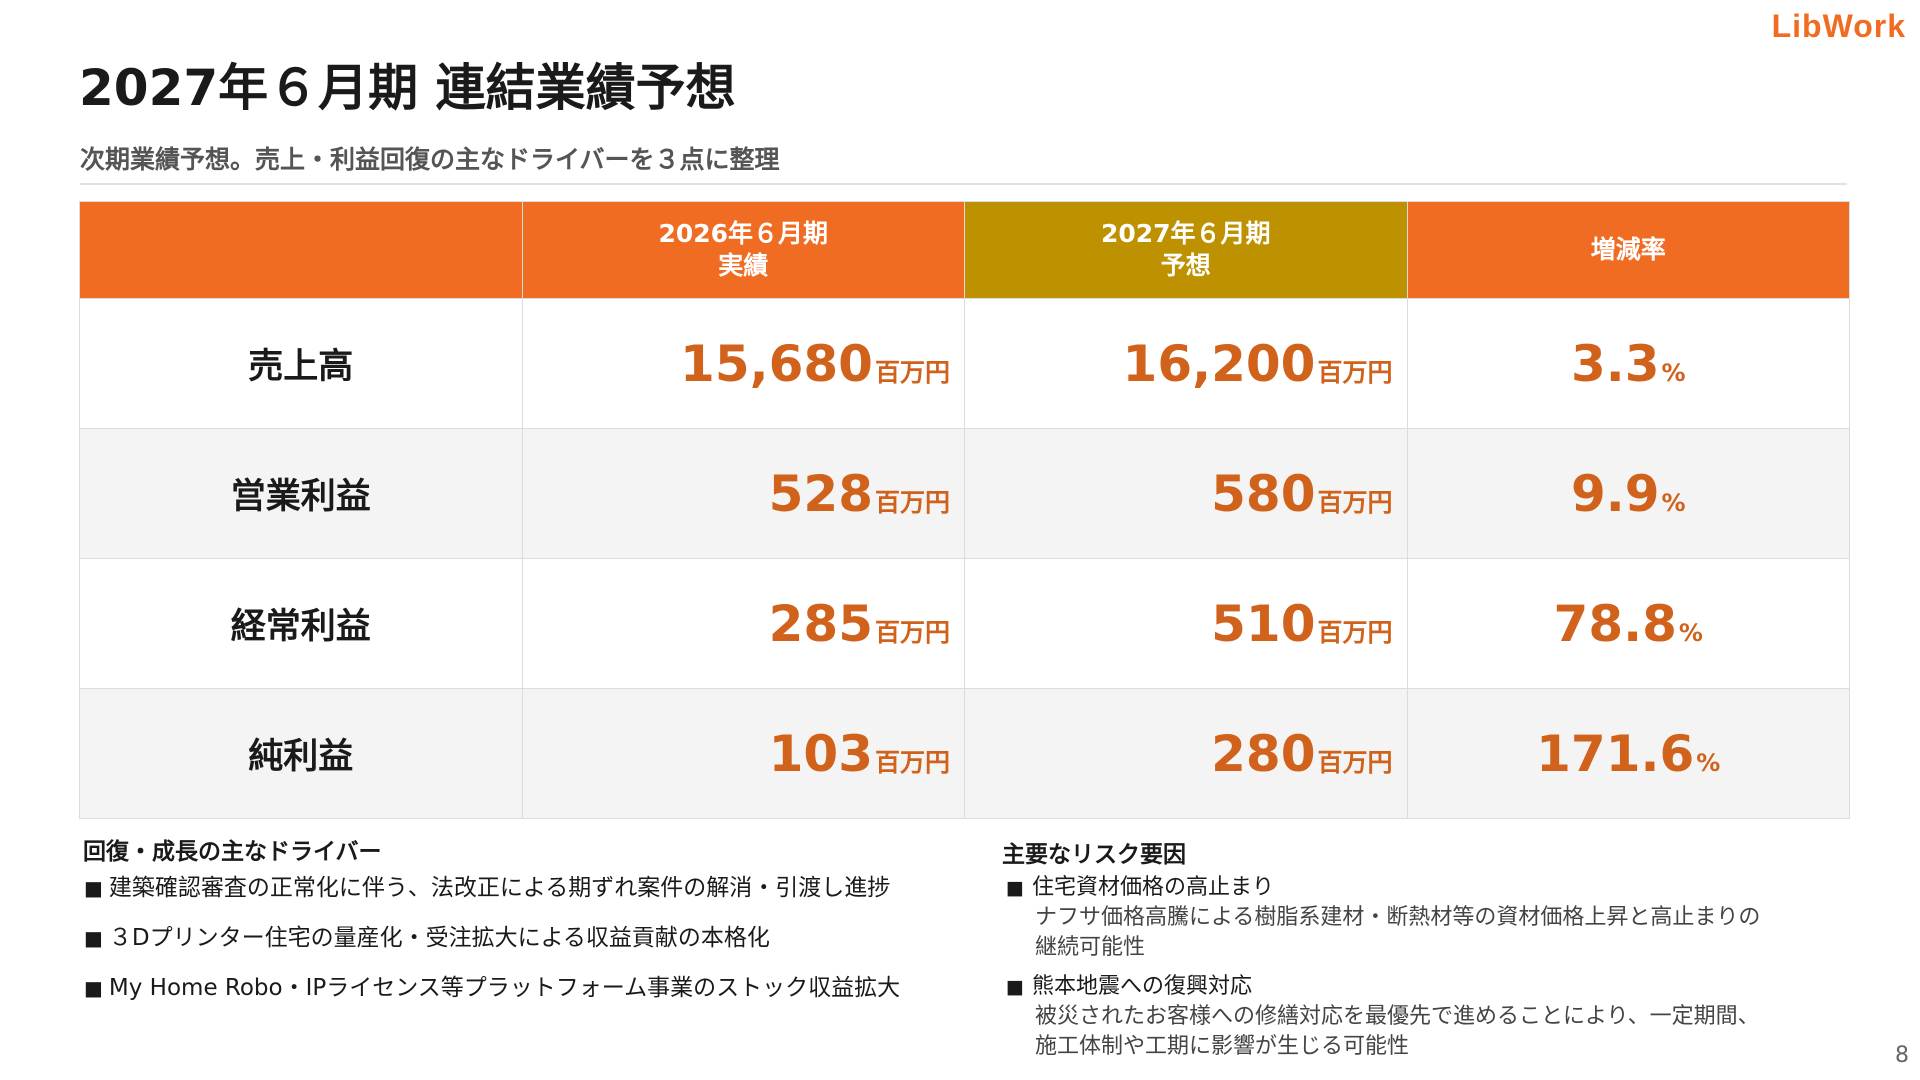 The width and height of the screenshot is (1920, 1080). Describe the element at coordinates (301, 753) in the screenshot. I see `row-label: 純利益` at that location.